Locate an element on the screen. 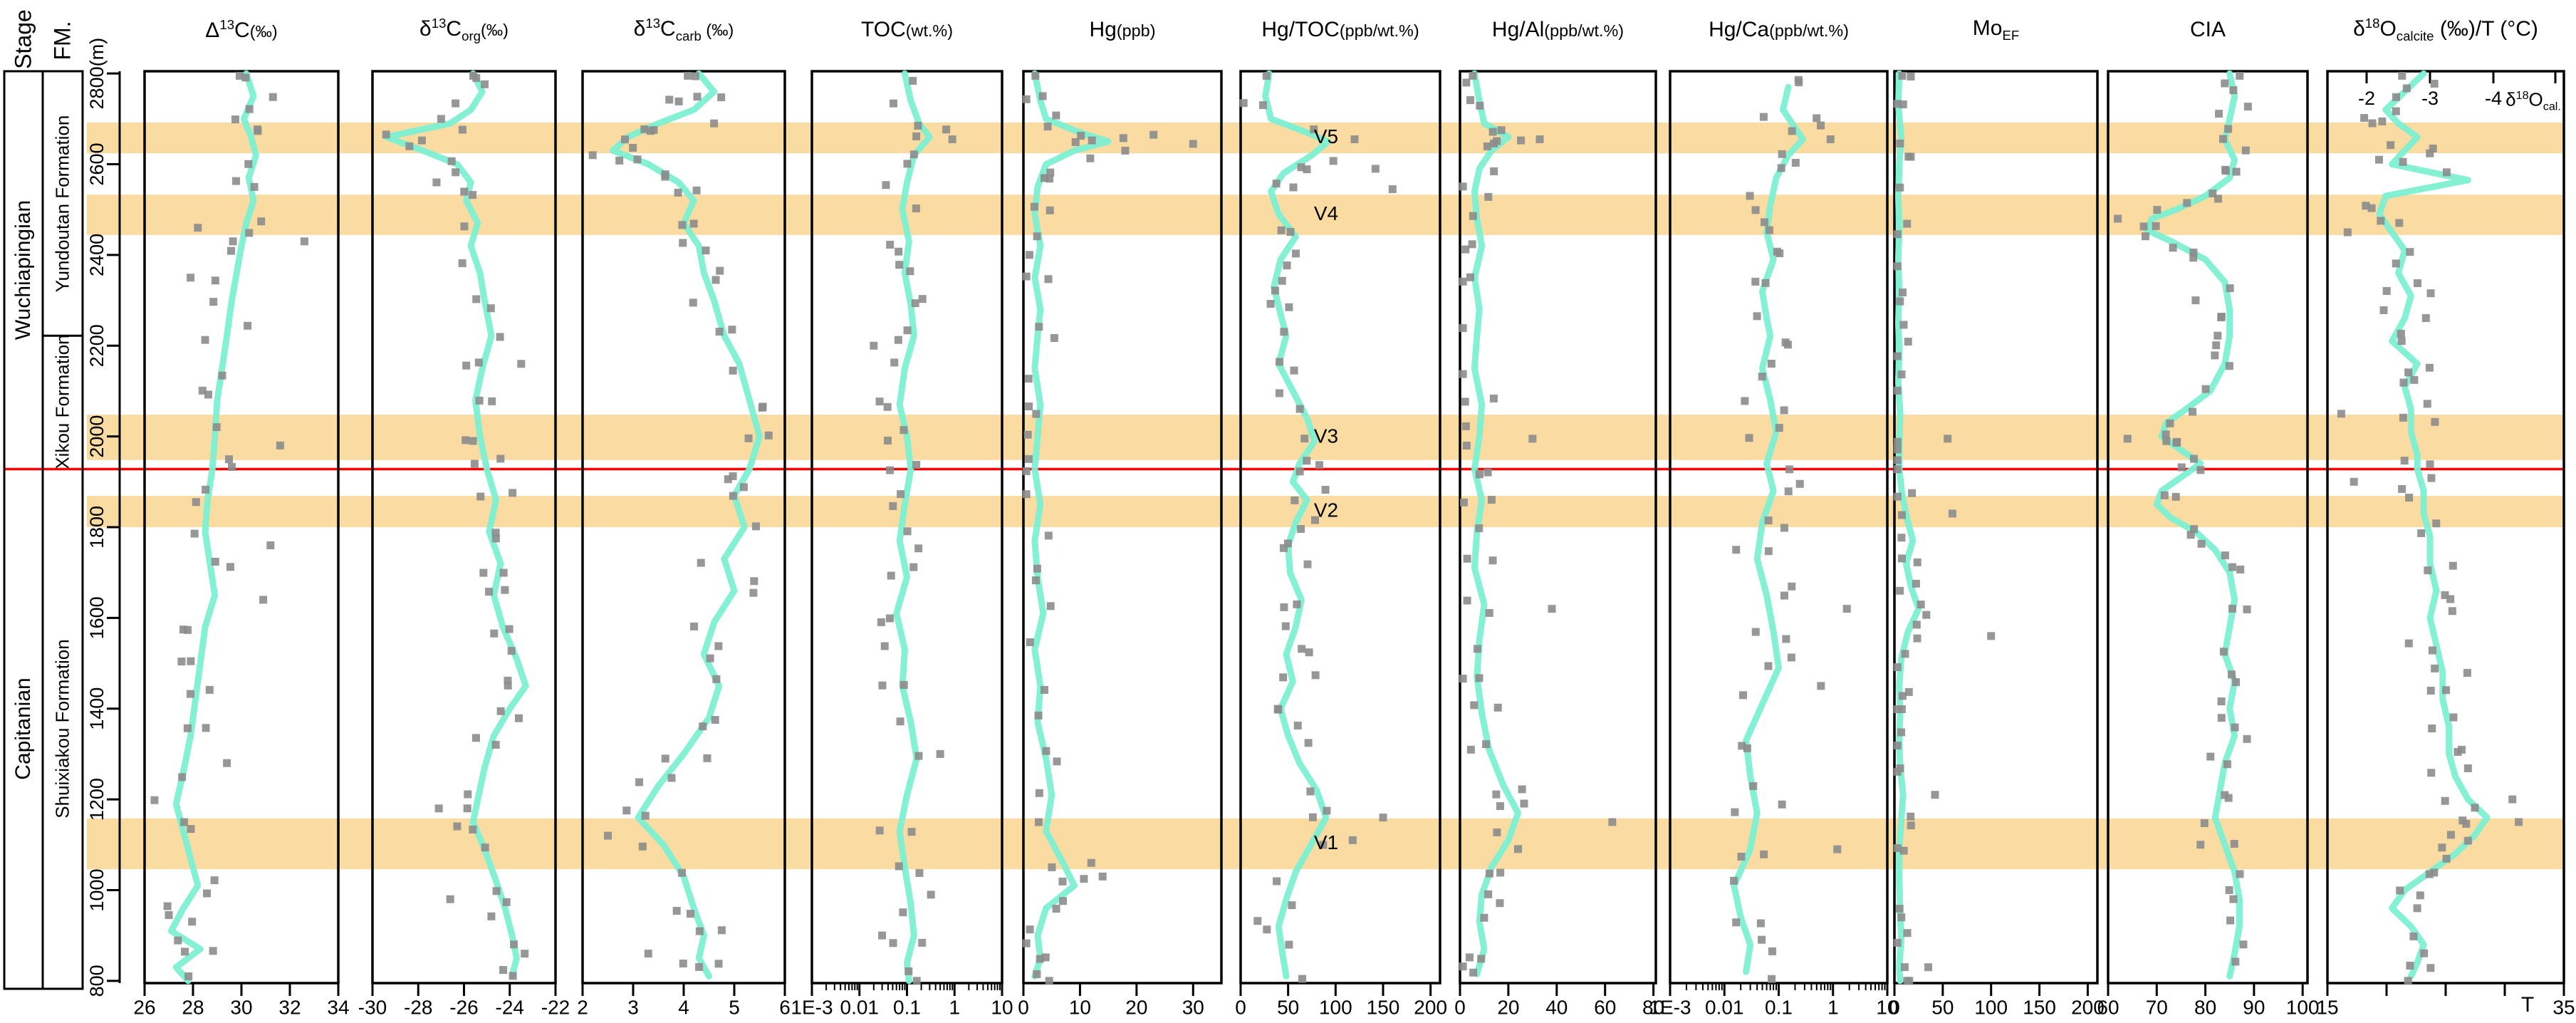 This screenshot has height=1023, width=2576. panel-title-d13c-pair: Δ13C(‰) is located at coordinates (241, 30).